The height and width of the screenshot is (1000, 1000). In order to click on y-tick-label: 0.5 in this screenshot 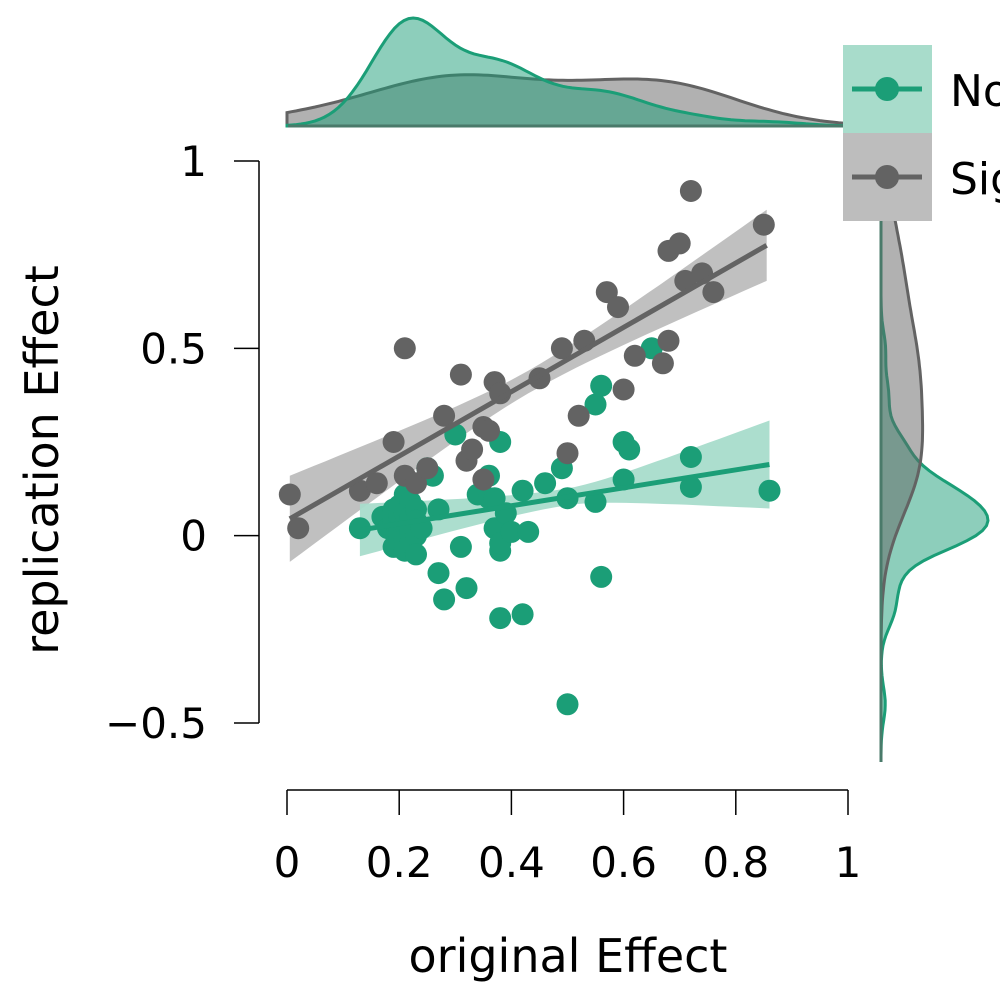, I will do `click(173, 348)`.